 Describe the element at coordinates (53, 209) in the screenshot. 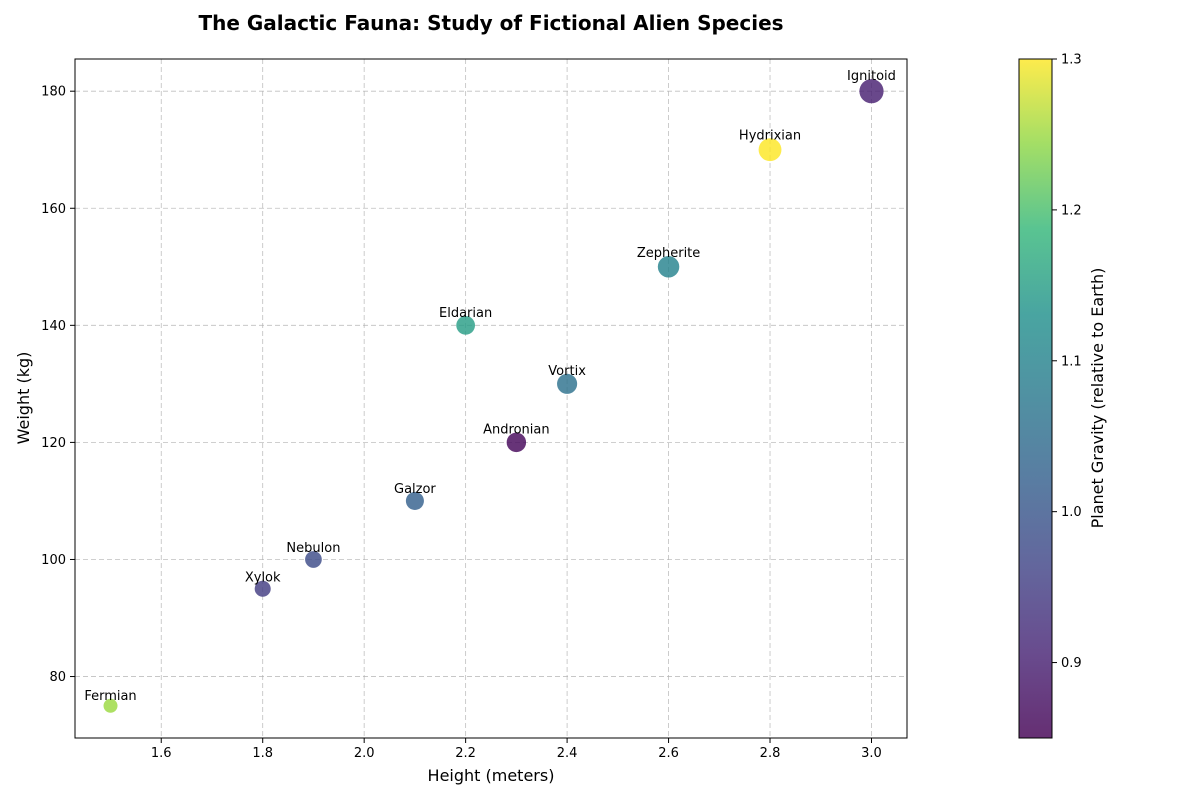

I see `y-tick-label: 160` at that location.